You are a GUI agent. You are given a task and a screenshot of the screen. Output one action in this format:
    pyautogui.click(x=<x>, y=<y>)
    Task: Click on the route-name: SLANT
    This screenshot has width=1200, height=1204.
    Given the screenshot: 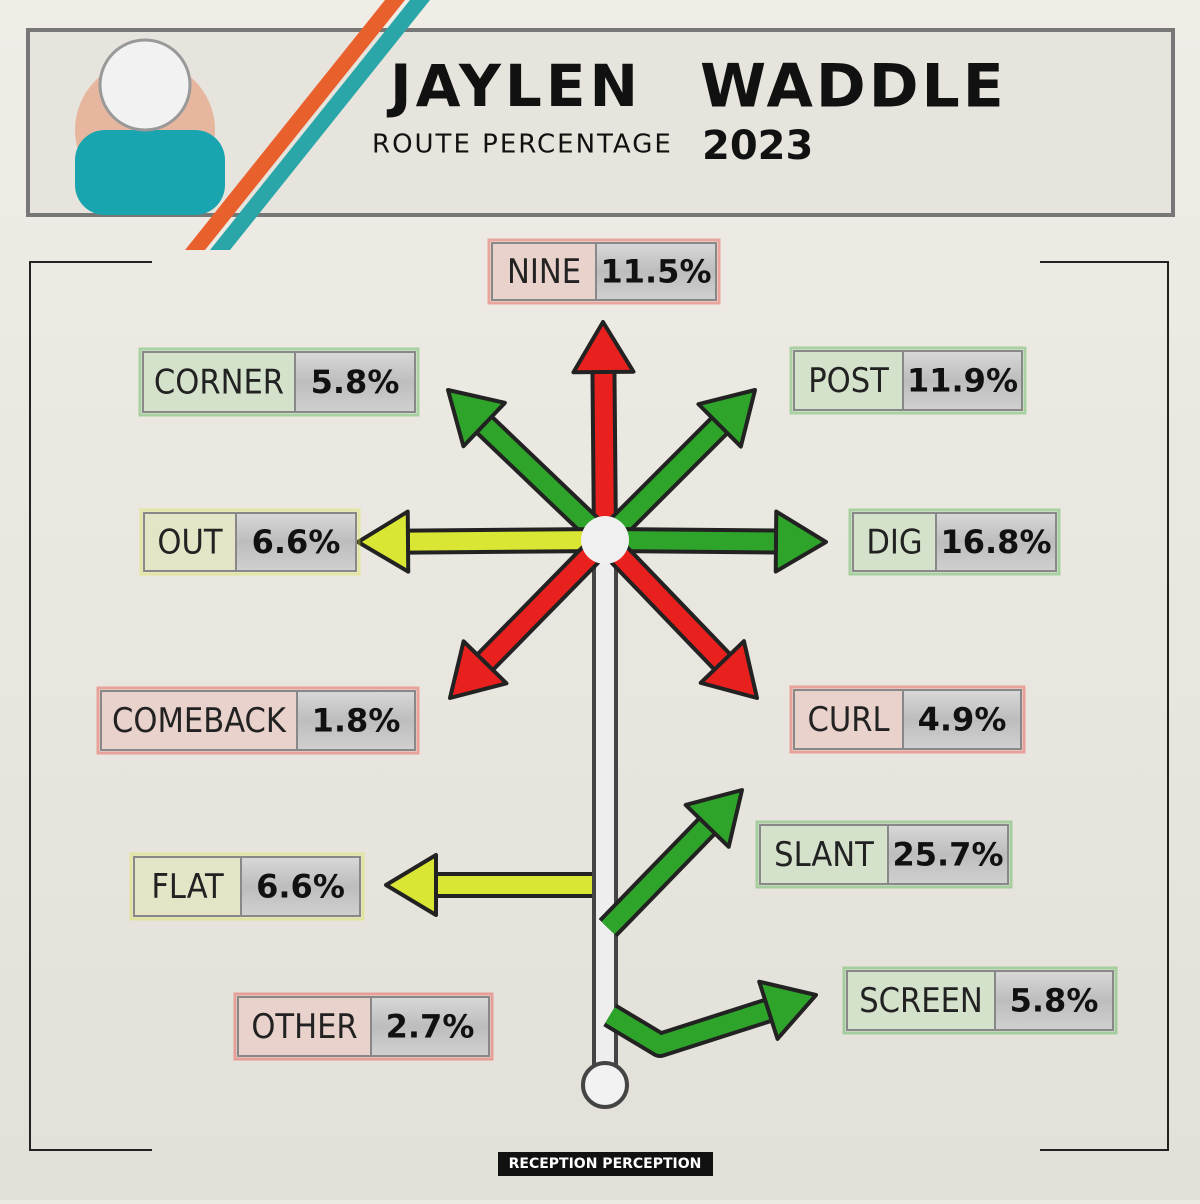 What is the action you would take?
    pyautogui.click(x=824, y=855)
    